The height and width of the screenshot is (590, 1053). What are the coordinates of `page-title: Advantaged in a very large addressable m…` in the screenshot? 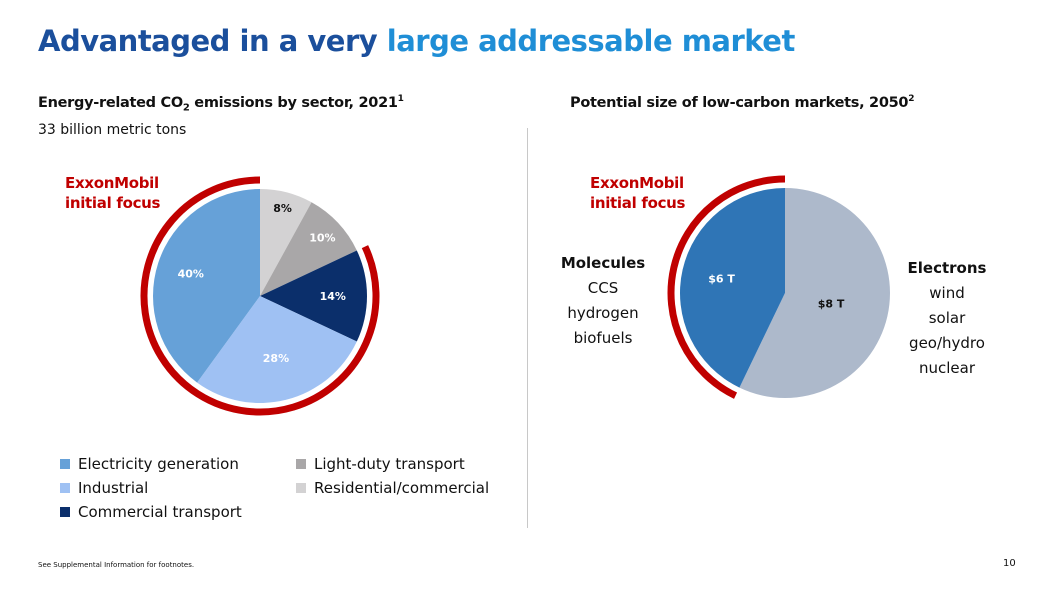 It's located at (416, 41).